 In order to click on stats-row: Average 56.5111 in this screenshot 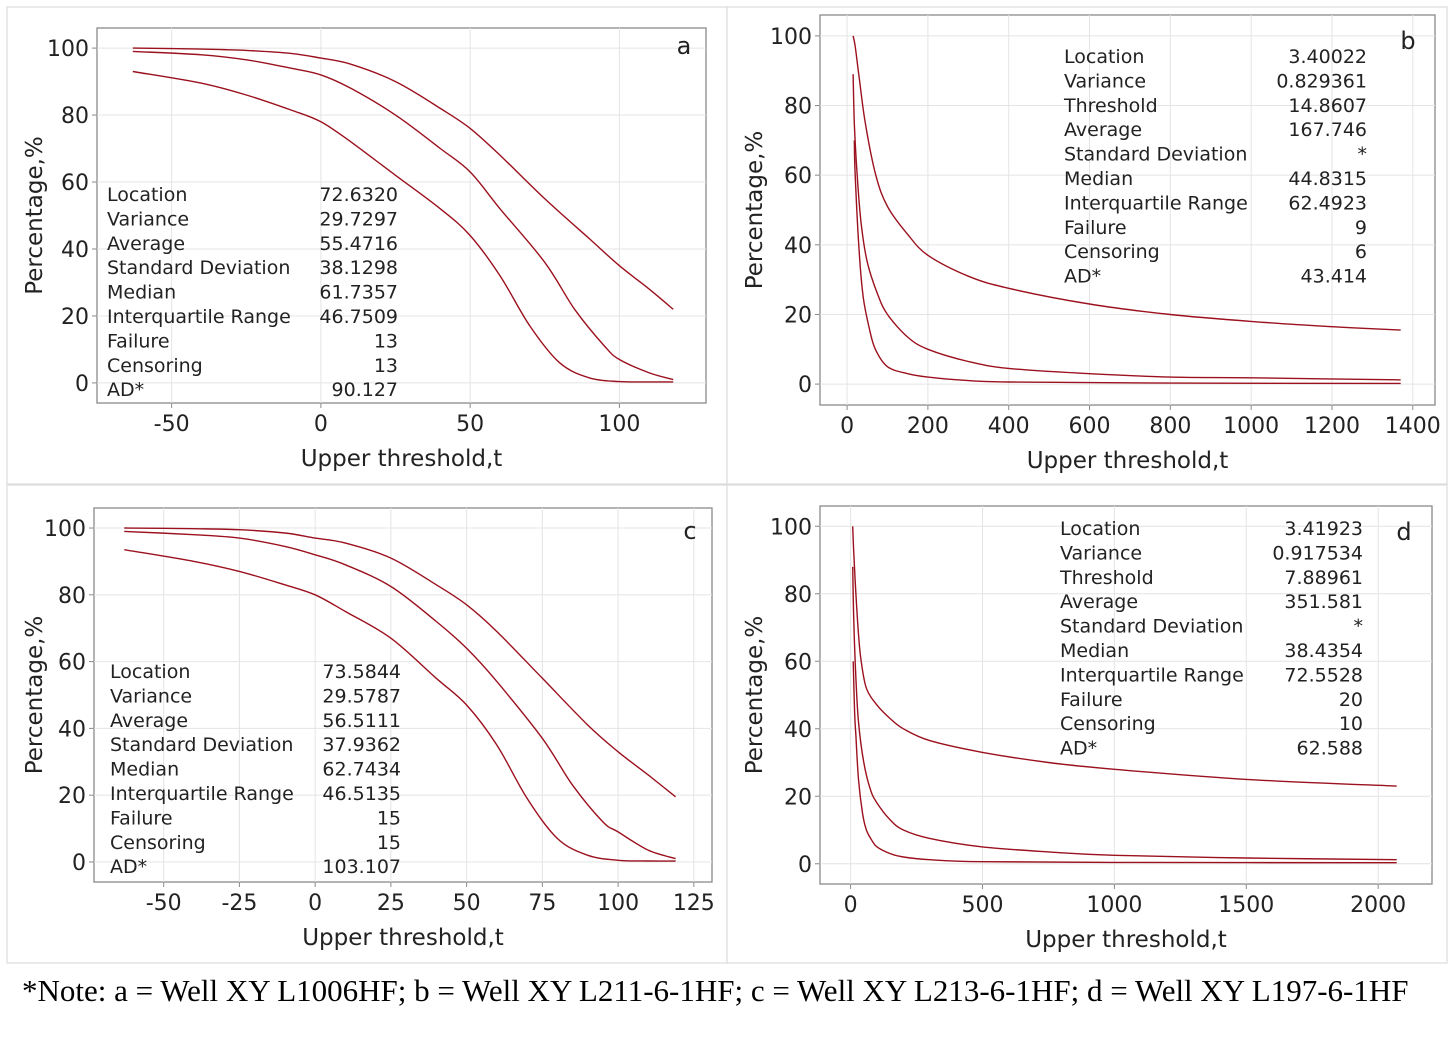, I will do `click(255, 721)`.